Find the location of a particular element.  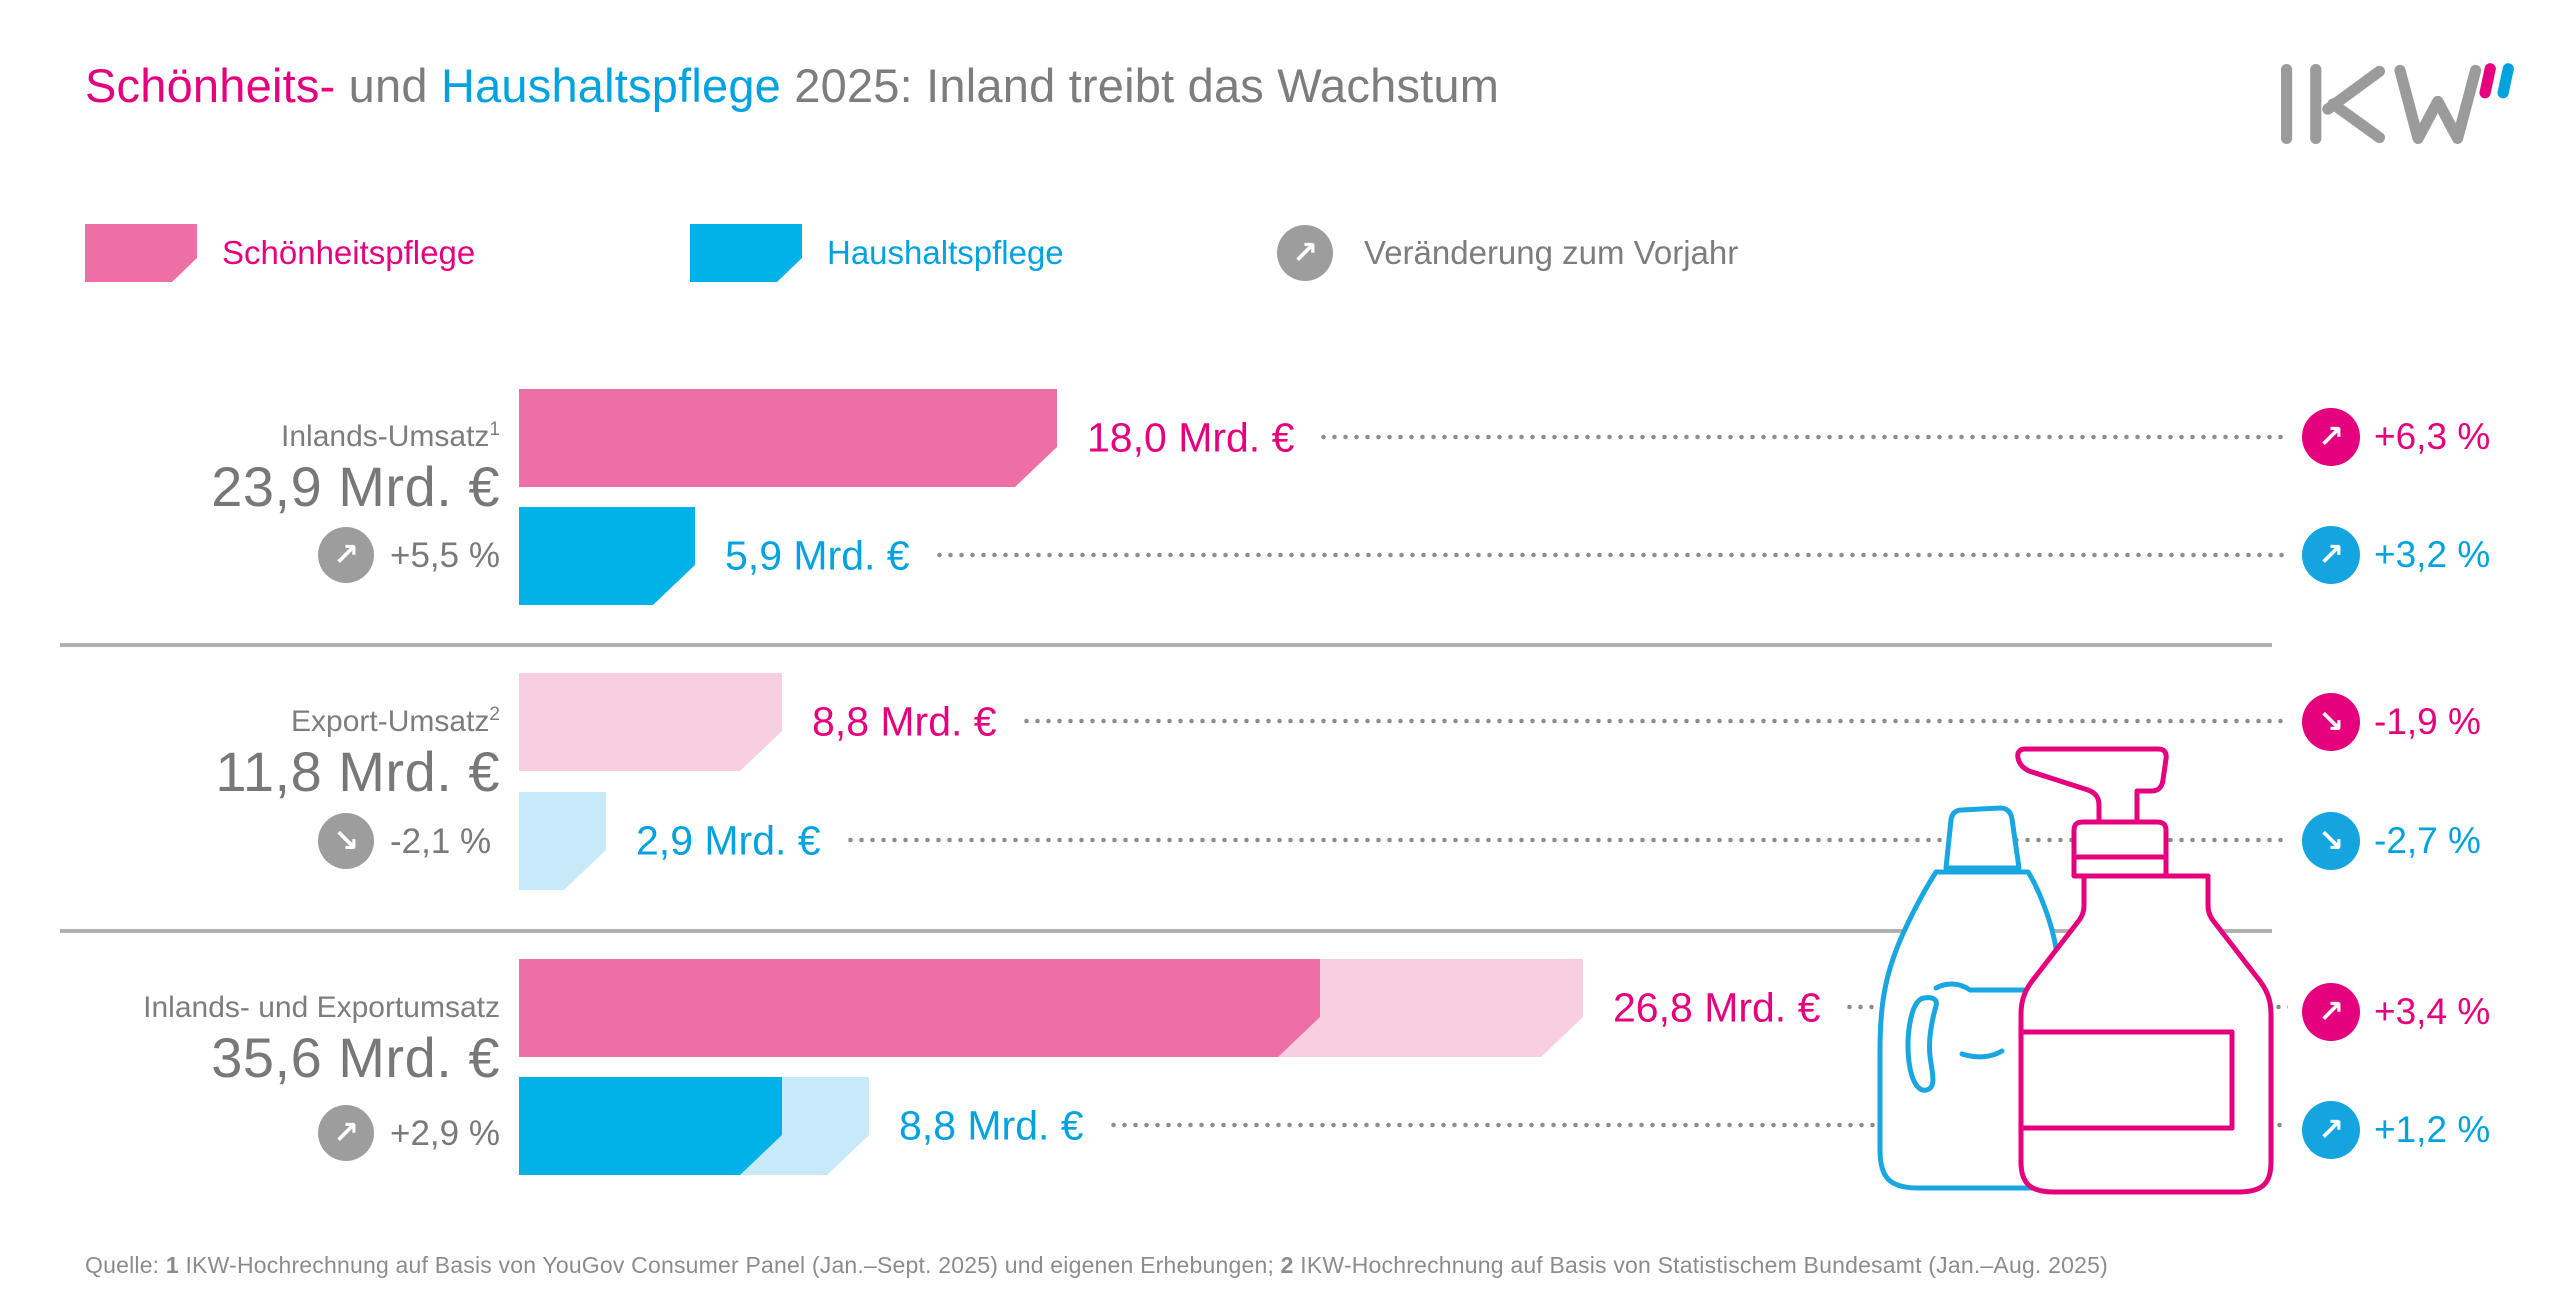

group-3-label-block: Inlands- und Exportumsatz 35,6 Mrd. € is located at coordinates (270, 1036).